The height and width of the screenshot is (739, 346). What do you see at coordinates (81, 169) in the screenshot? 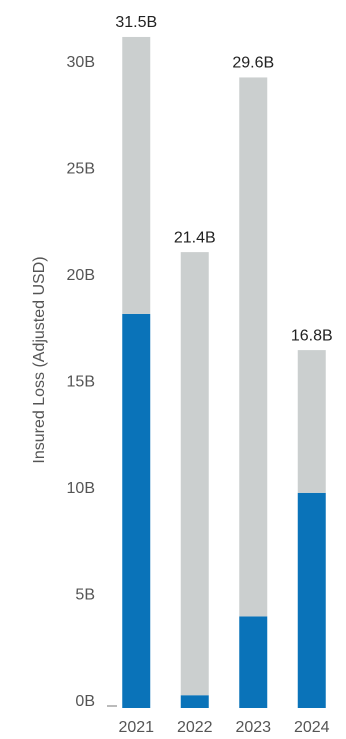
I see `y-tick-label: 25B` at bounding box center [81, 169].